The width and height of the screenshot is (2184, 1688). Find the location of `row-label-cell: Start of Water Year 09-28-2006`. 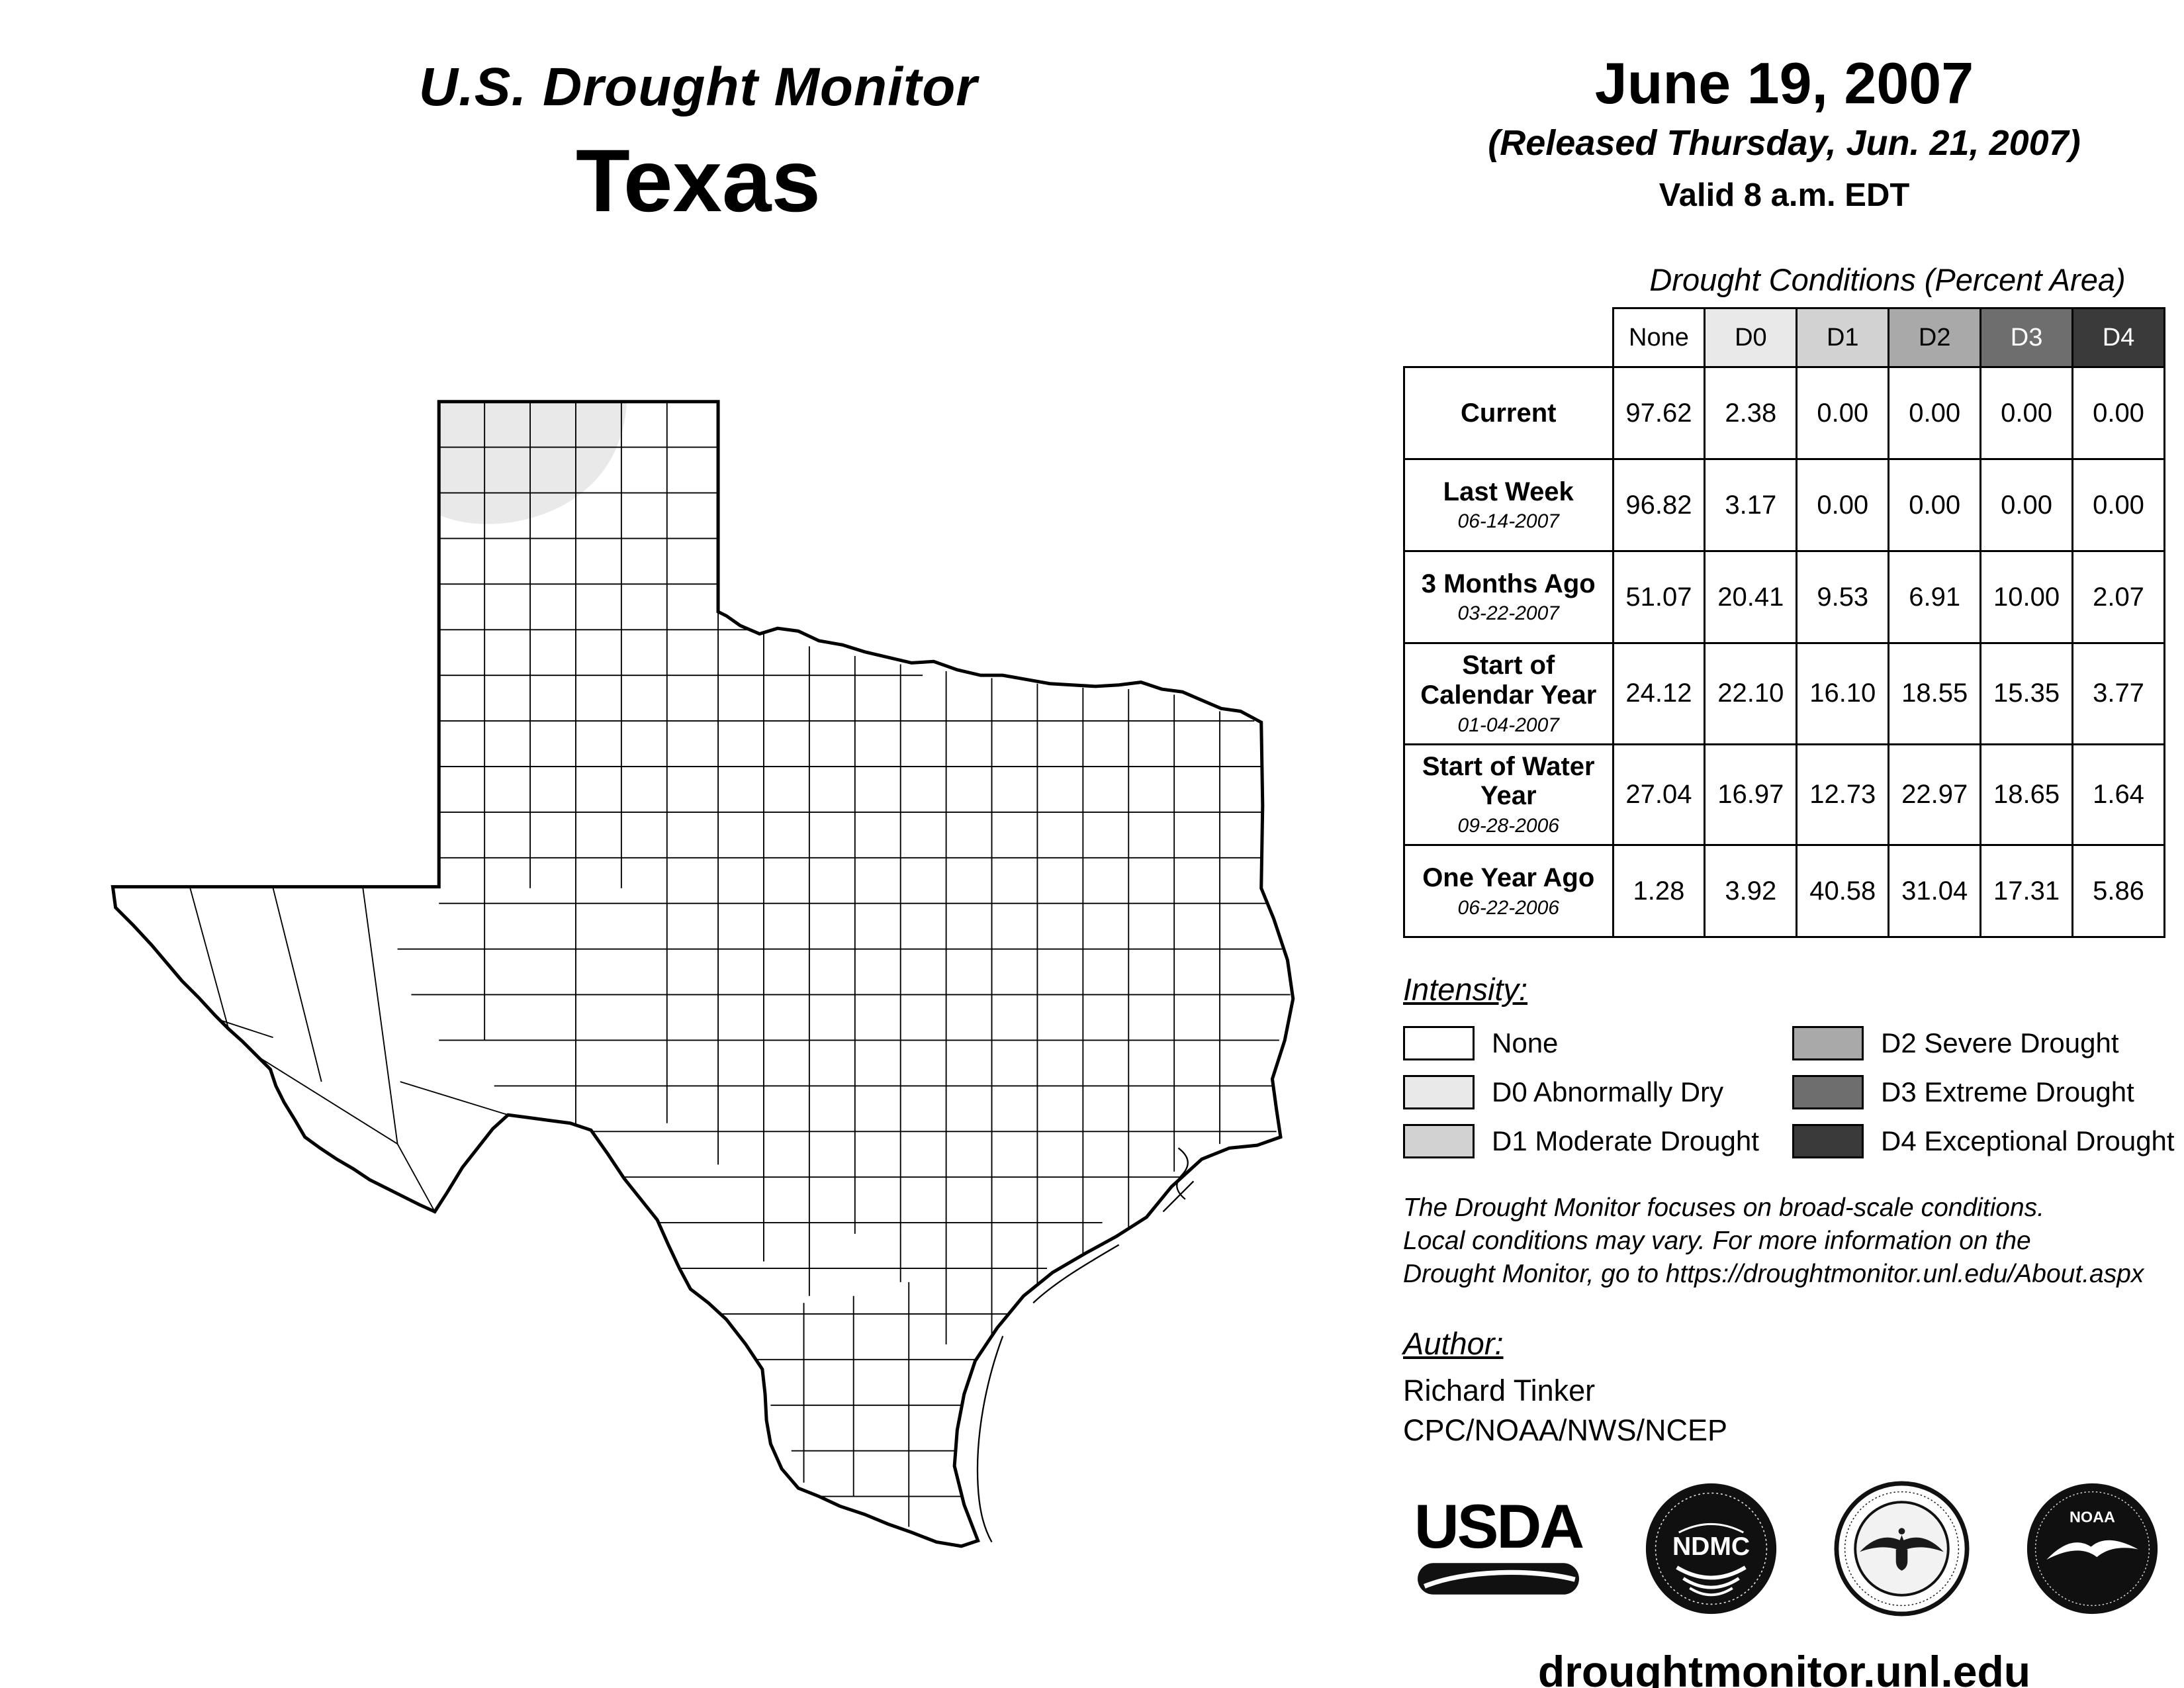

row-label-cell: Start of Water Year 09-28-2006 is located at coordinates (1508, 795).